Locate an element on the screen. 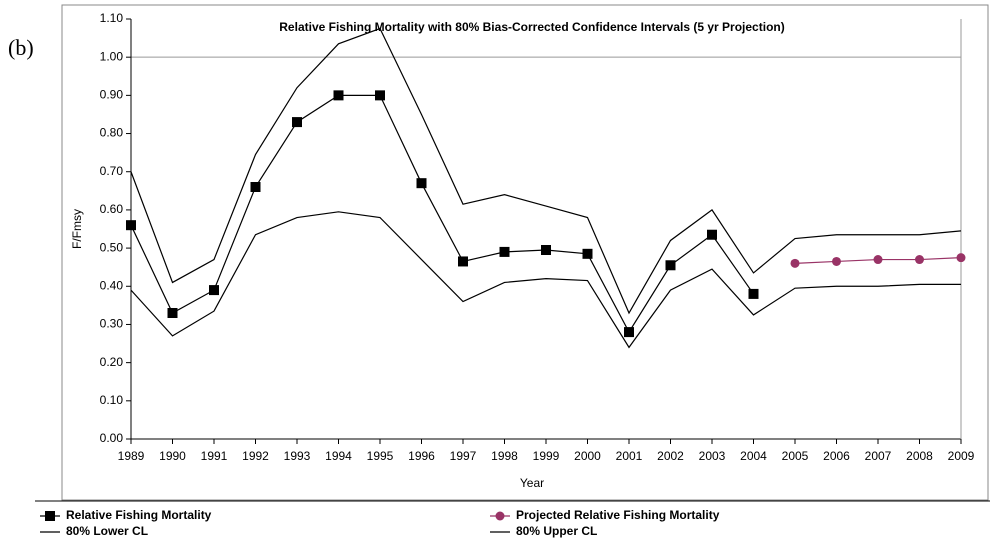 The width and height of the screenshot is (993, 550). legend-label: 80% Upper CL is located at coordinates (556, 531).